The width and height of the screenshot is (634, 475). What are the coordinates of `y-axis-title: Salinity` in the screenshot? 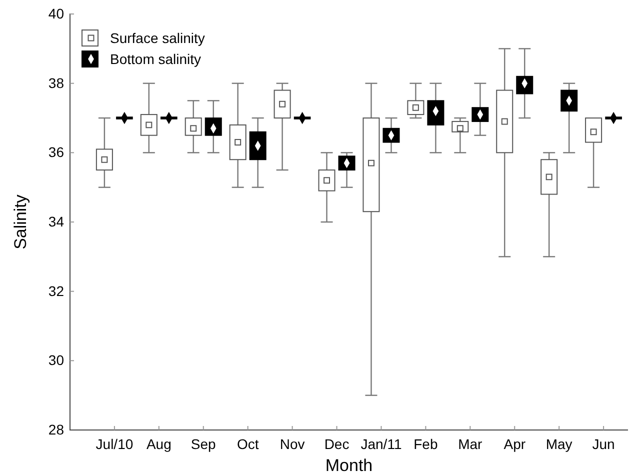 It's located at (20, 222).